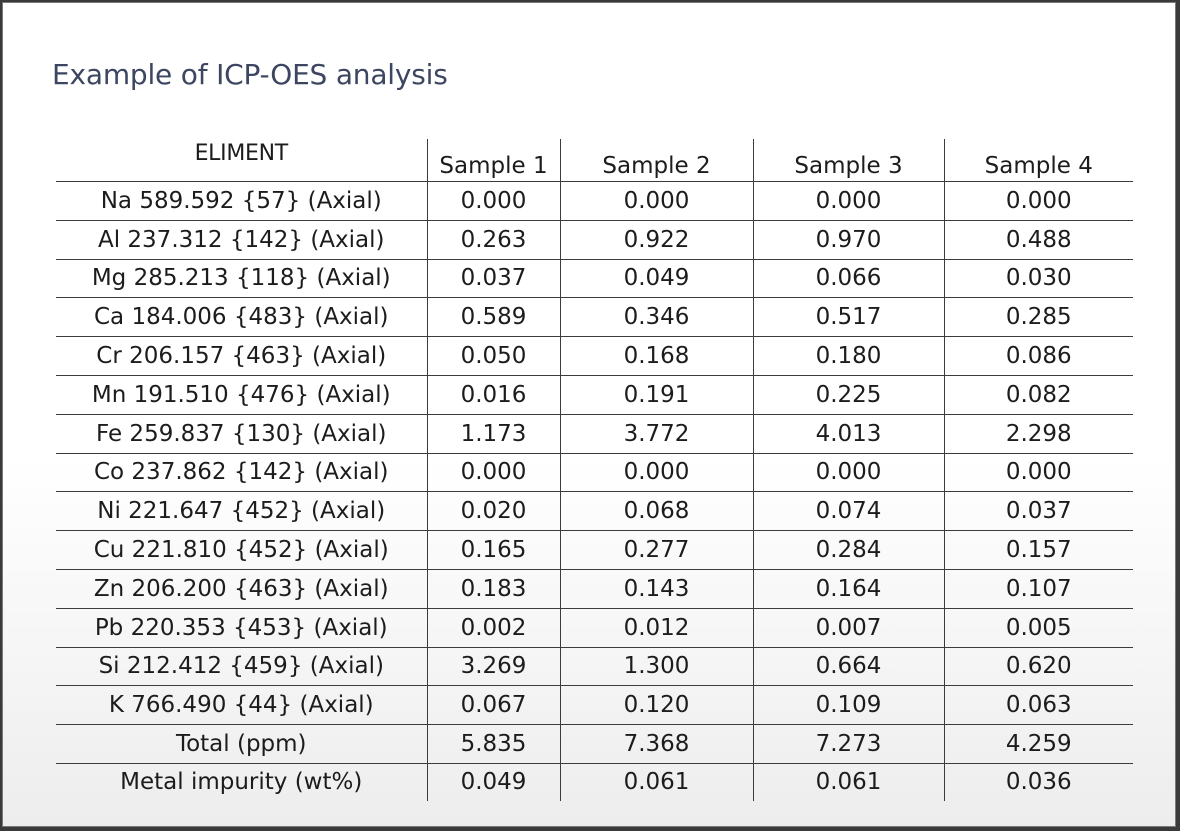  What do you see at coordinates (250, 74) in the screenshot?
I see `page-title: Example of ICP-OES analysis` at bounding box center [250, 74].